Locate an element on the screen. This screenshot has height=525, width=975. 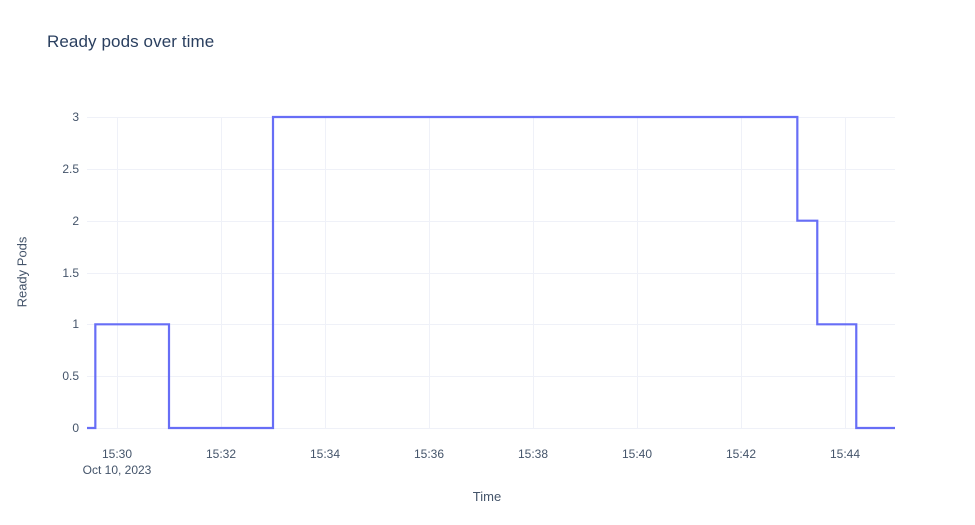
y-tick-3: 3 is located at coordinates (75, 117).